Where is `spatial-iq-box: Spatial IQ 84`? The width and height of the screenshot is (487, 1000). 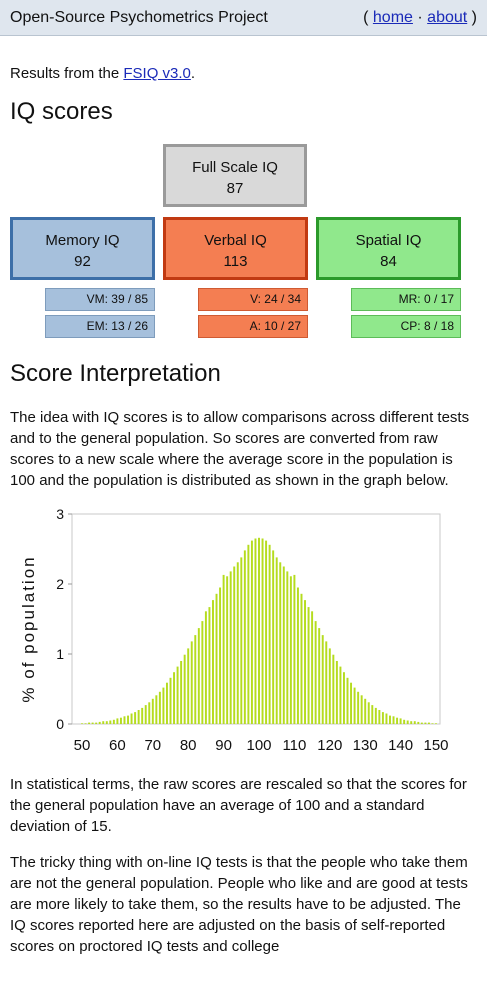 spatial-iq-box: Spatial IQ 84 is located at coordinates (388, 248).